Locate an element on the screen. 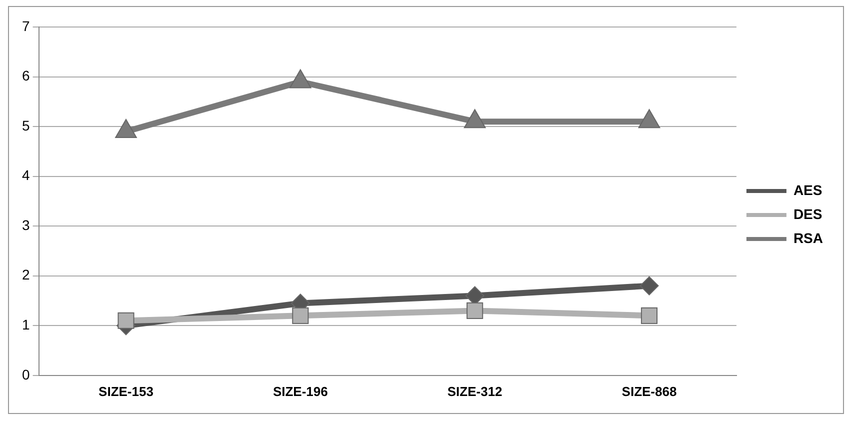 This screenshot has height=421, width=850. y-tick-label: 4 is located at coordinates (26, 175).